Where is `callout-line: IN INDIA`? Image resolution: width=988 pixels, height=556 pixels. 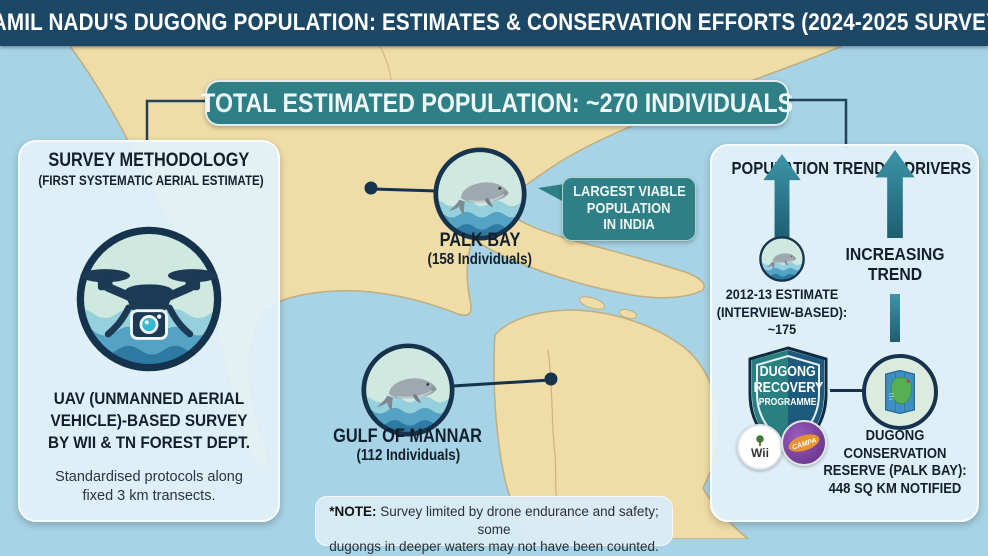 callout-line: IN INDIA is located at coordinates (629, 225).